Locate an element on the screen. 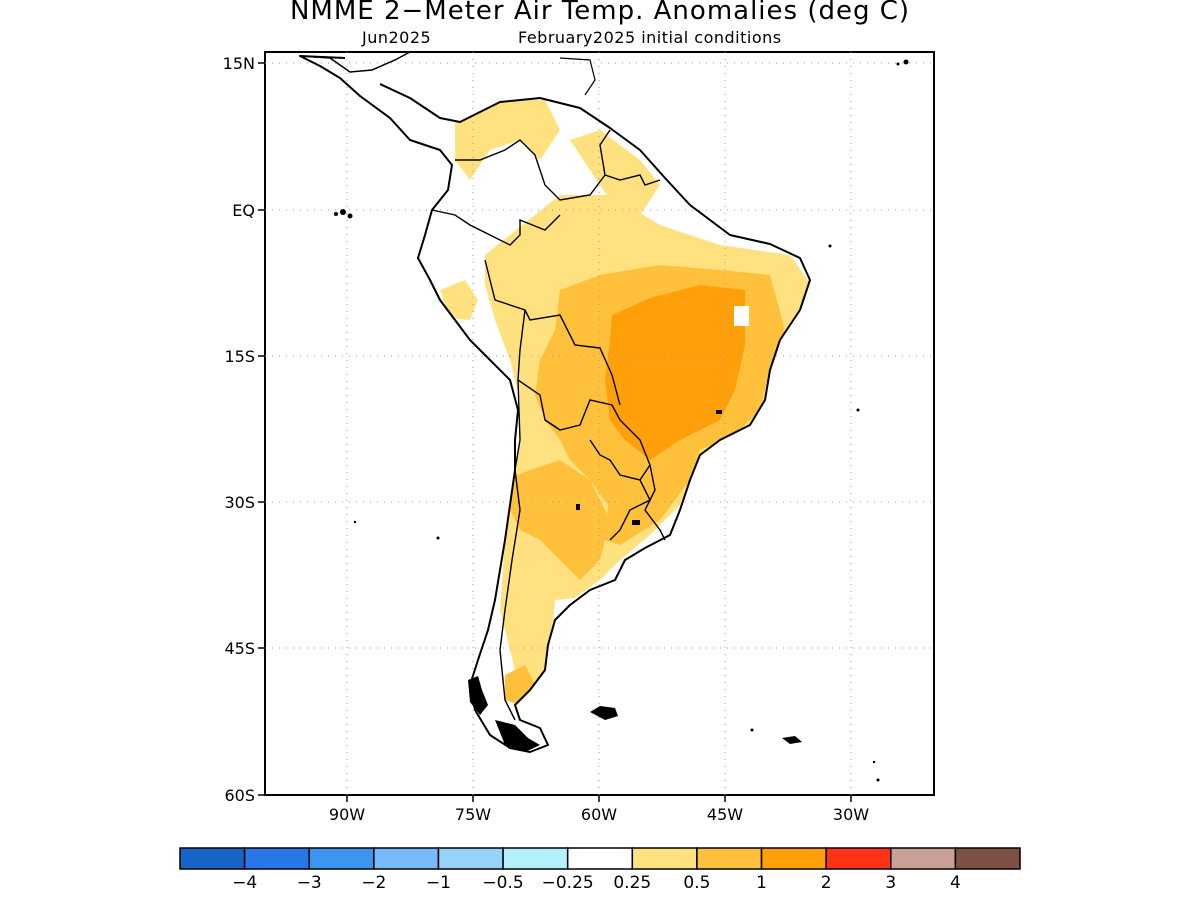 This screenshot has height=900, width=1200. central-america-coast is located at coordinates (355, 62).